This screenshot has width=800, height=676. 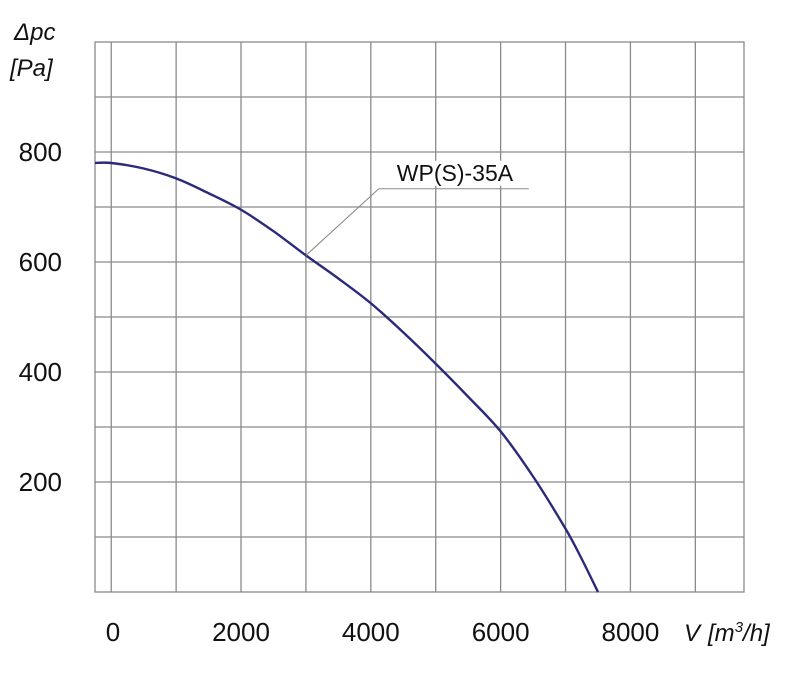 I want to click on y-axis-symbol: Δpc, so click(x=34, y=32).